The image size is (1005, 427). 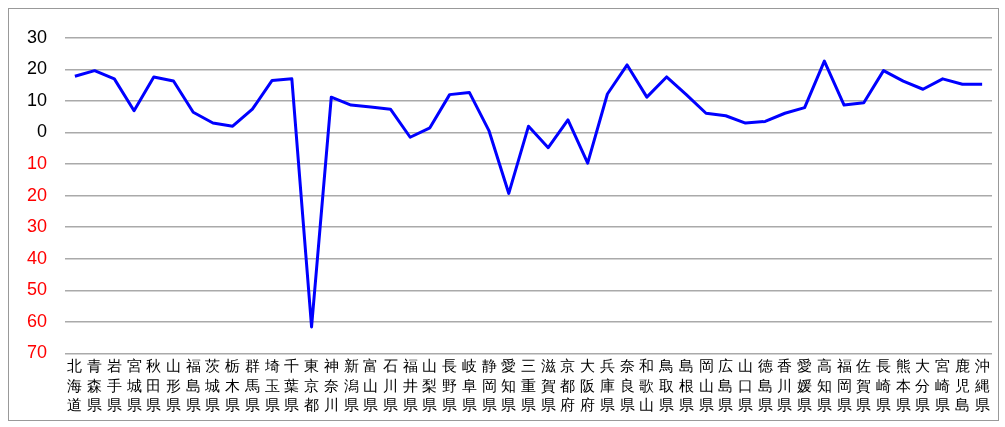 What do you see at coordinates (212, 386) in the screenshot?
I see `x-tick-label: 茨城県` at bounding box center [212, 386].